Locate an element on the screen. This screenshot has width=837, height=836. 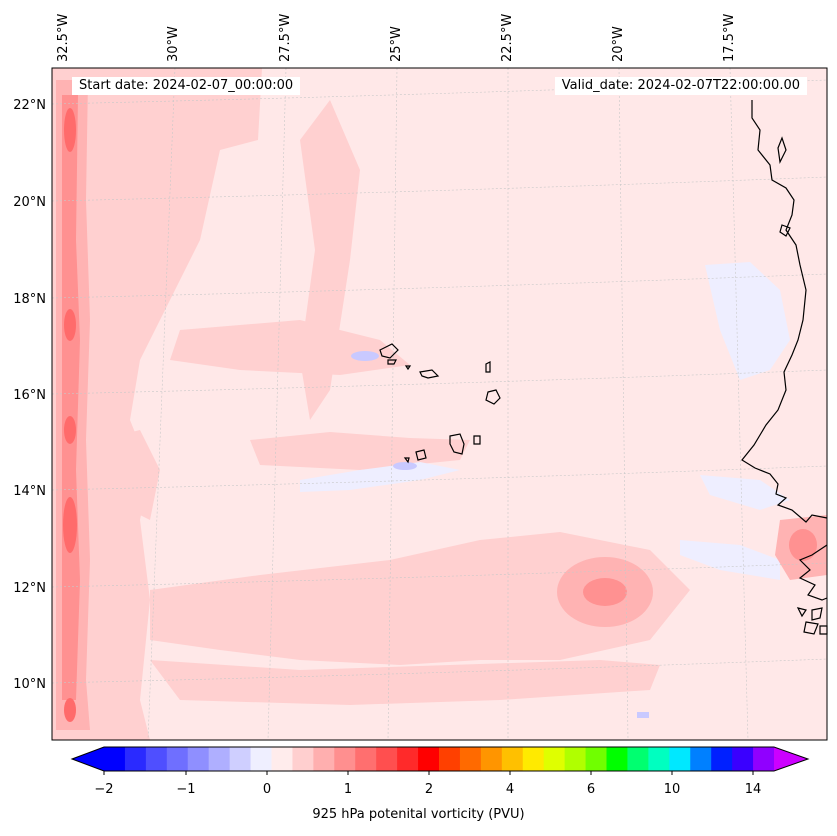
colorbar-tick-label: 6 is located at coordinates (591, 789).